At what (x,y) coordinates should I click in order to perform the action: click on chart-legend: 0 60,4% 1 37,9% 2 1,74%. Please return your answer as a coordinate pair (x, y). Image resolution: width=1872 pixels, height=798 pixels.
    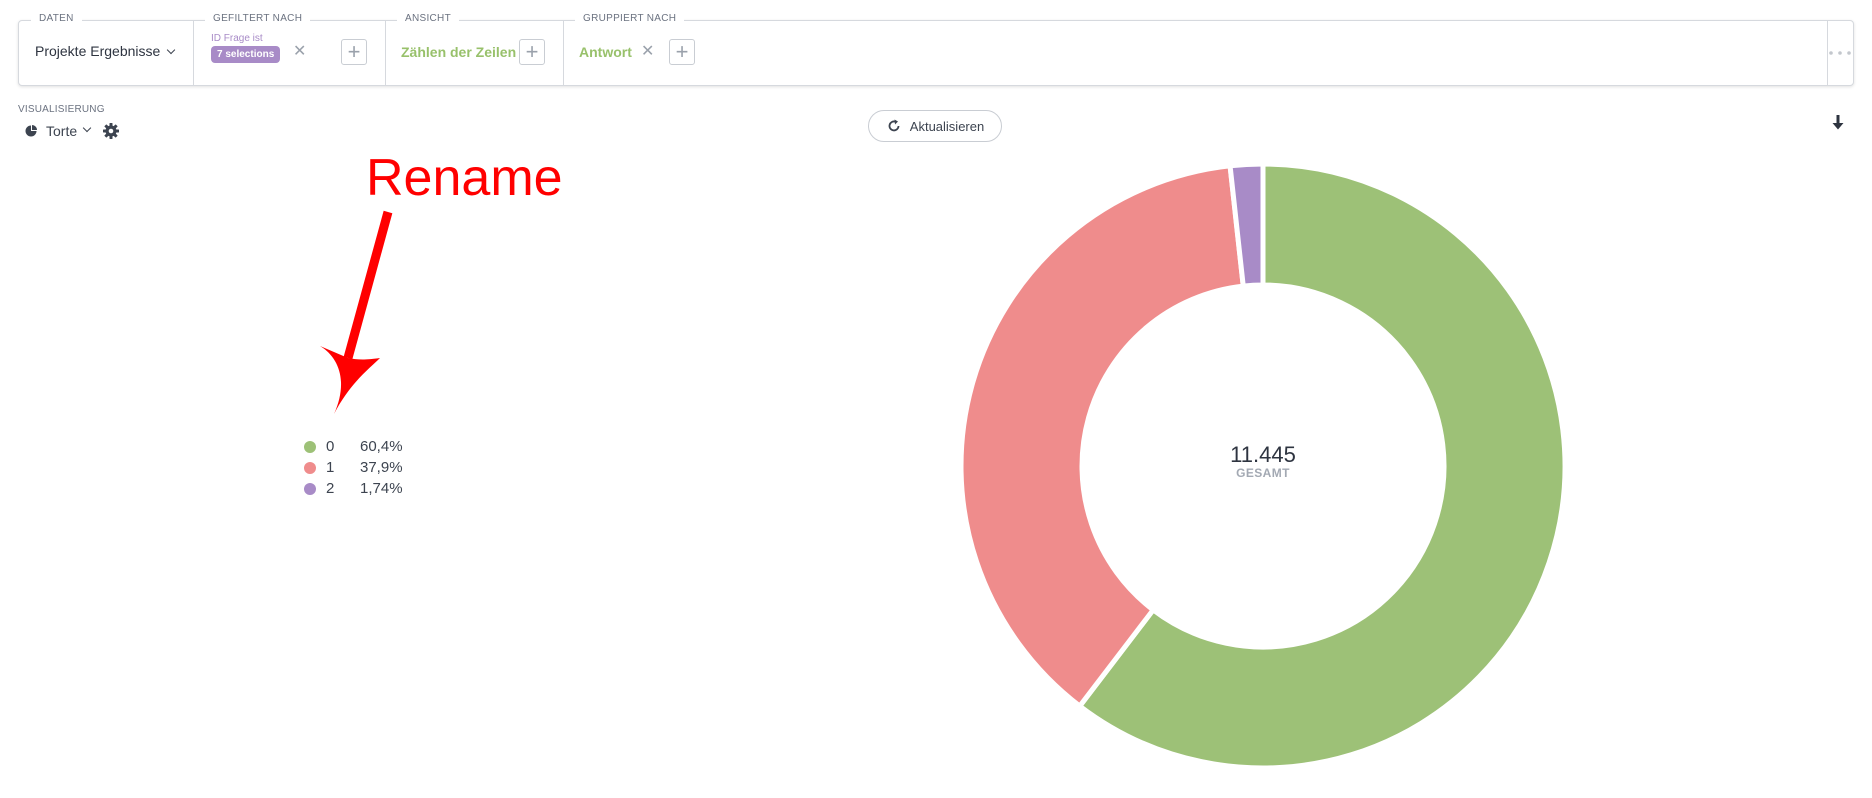
    Looking at the image, I should click on (353, 467).